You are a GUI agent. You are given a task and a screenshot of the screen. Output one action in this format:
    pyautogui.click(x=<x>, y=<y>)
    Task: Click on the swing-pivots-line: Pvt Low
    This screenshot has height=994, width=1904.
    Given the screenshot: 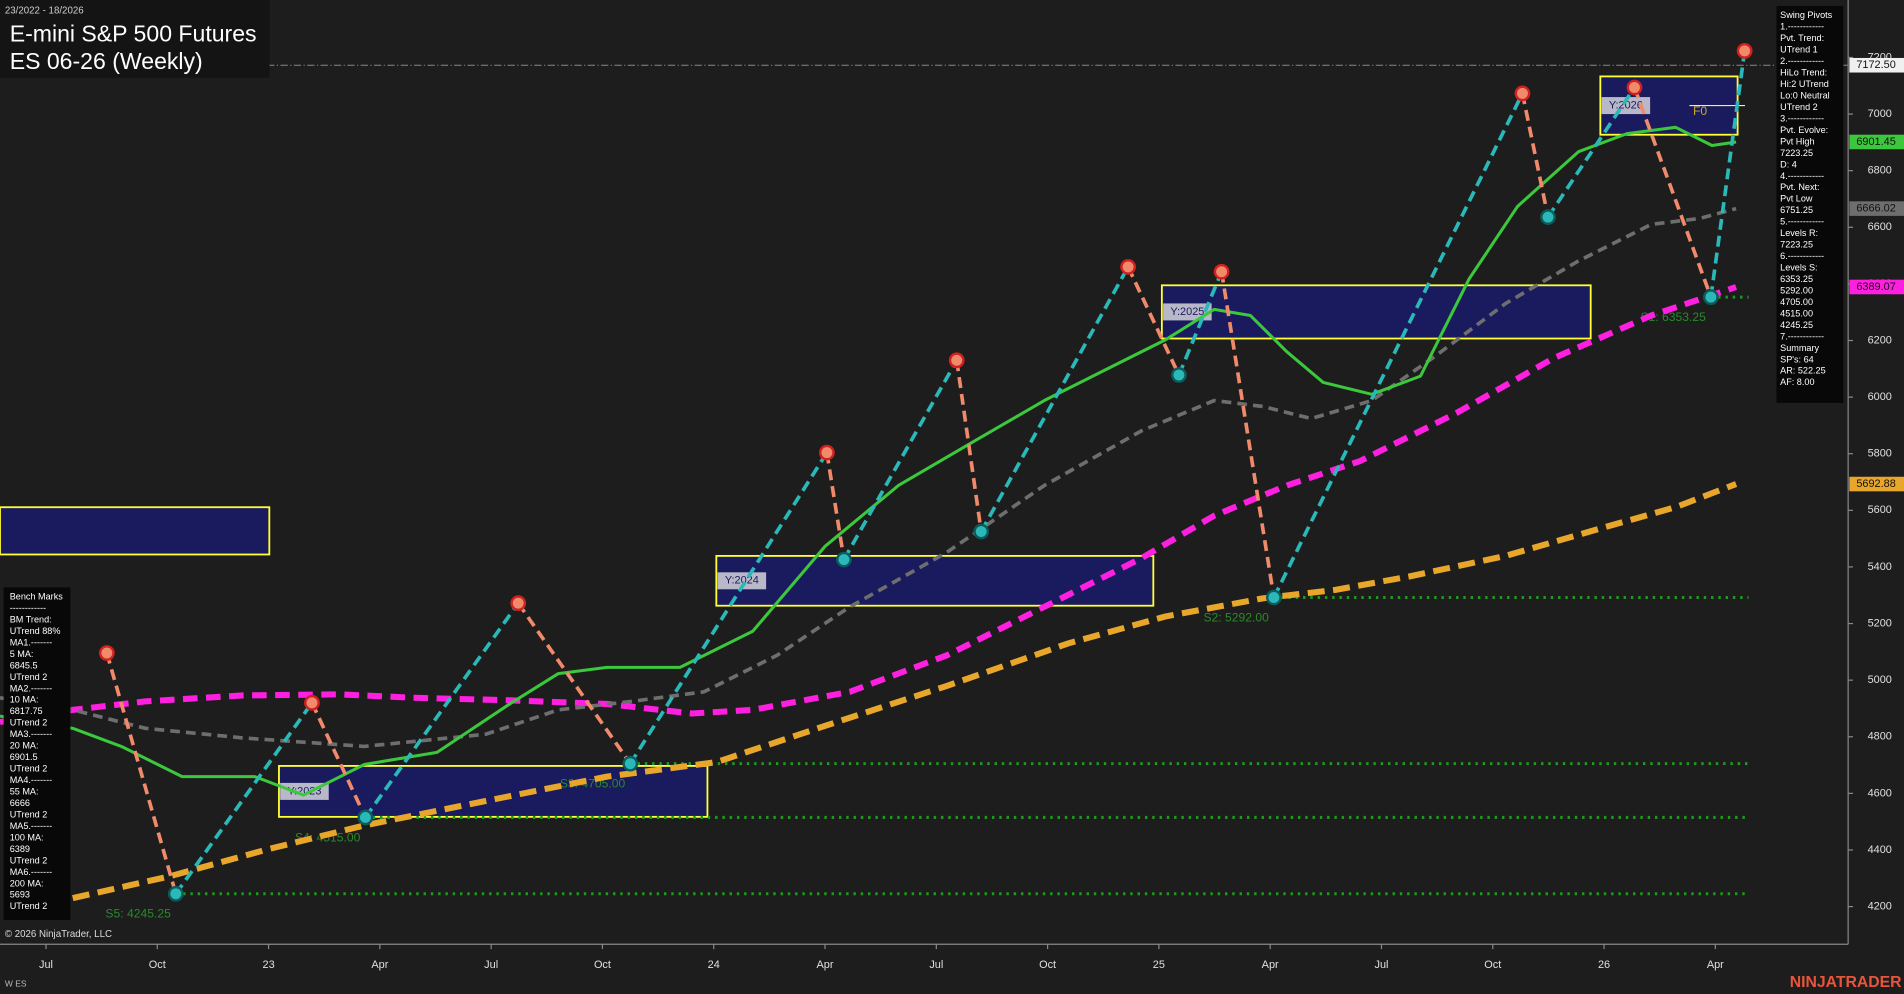 What is the action you would take?
    pyautogui.click(x=1796, y=199)
    